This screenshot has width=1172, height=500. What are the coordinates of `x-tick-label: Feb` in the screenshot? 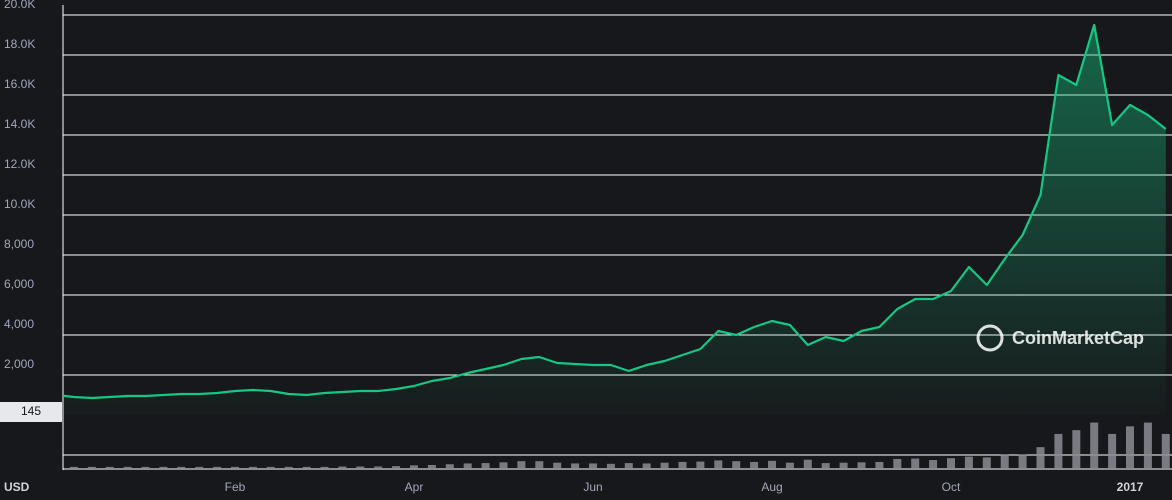 It's located at (235, 487).